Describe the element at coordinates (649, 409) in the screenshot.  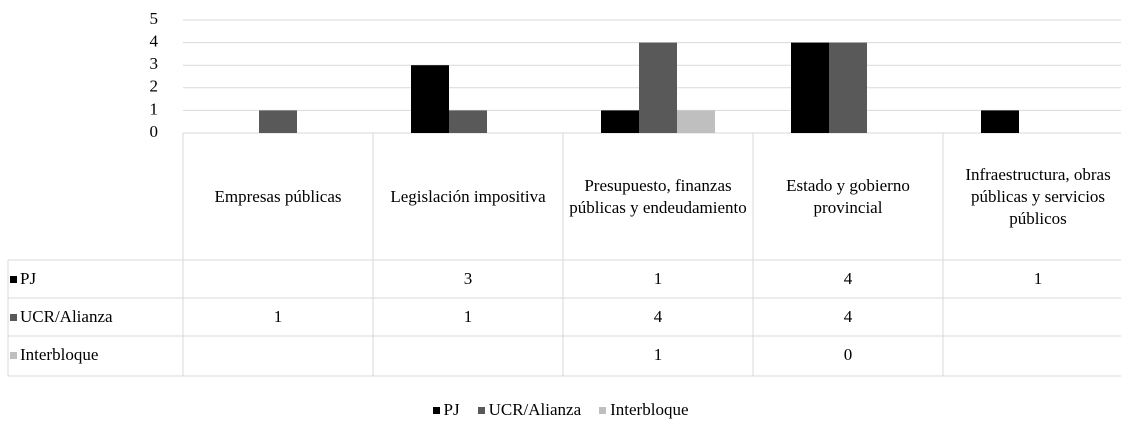
I see `legend-label: Interbloque` at that location.